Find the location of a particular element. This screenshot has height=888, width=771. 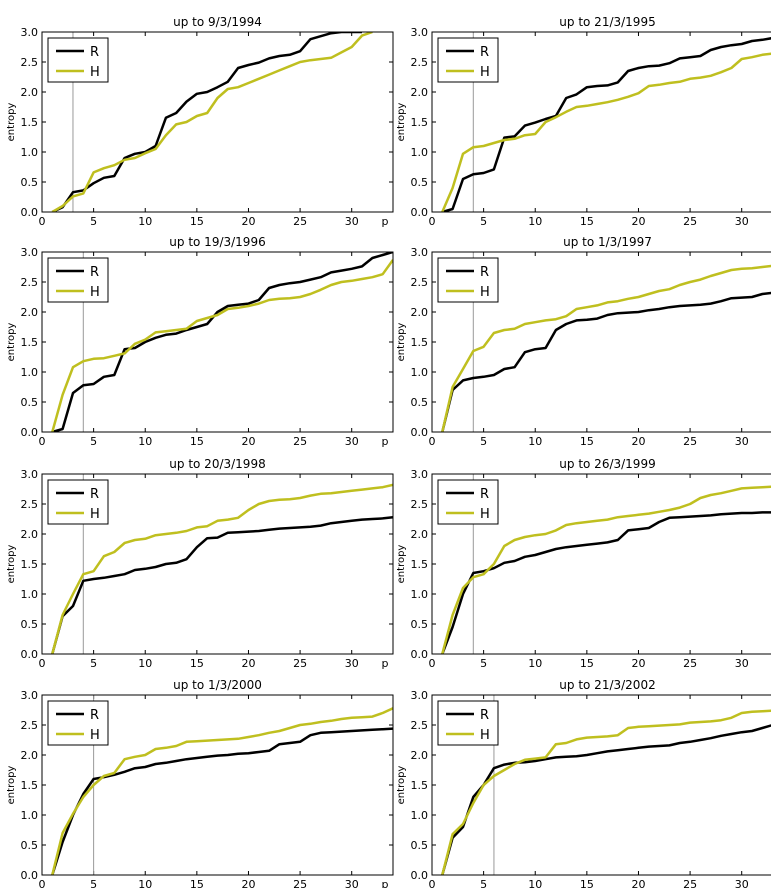

chart-title: up to 1/3/1997 is located at coordinates (607, 242).